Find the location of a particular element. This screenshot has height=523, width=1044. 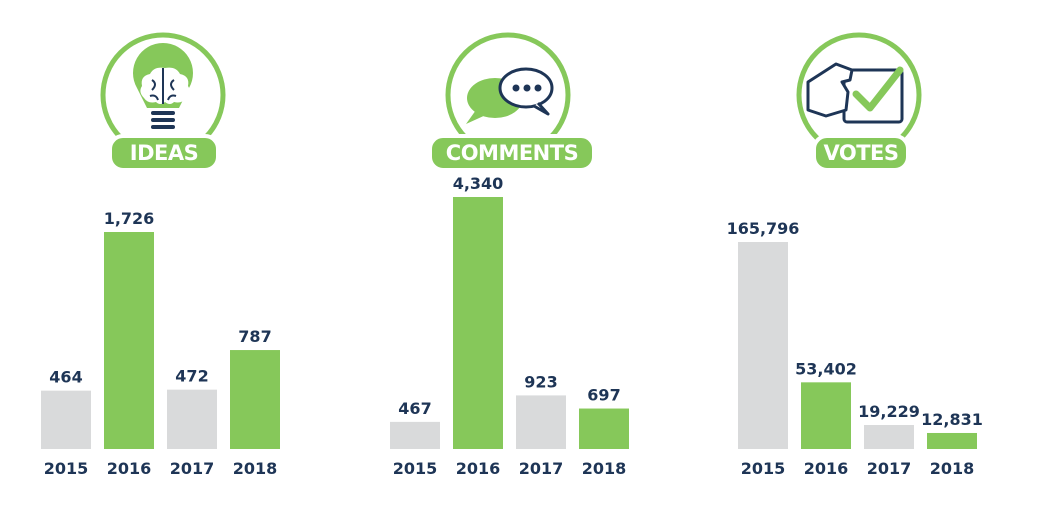

votes-year-label-2017: 2017 is located at coordinates (889, 468).